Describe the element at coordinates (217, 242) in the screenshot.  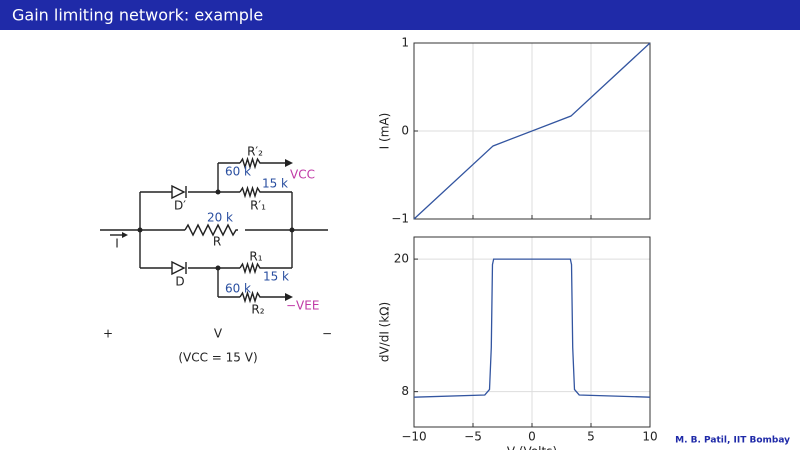
I see `label: R` at that location.